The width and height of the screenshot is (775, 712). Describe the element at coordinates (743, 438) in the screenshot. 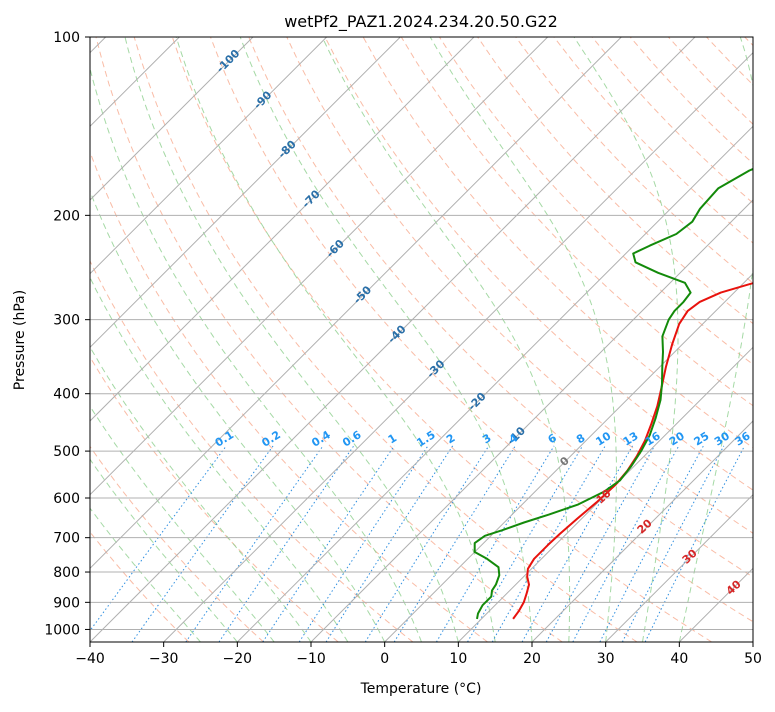

I see `mixing-ratio-label: 36` at that location.